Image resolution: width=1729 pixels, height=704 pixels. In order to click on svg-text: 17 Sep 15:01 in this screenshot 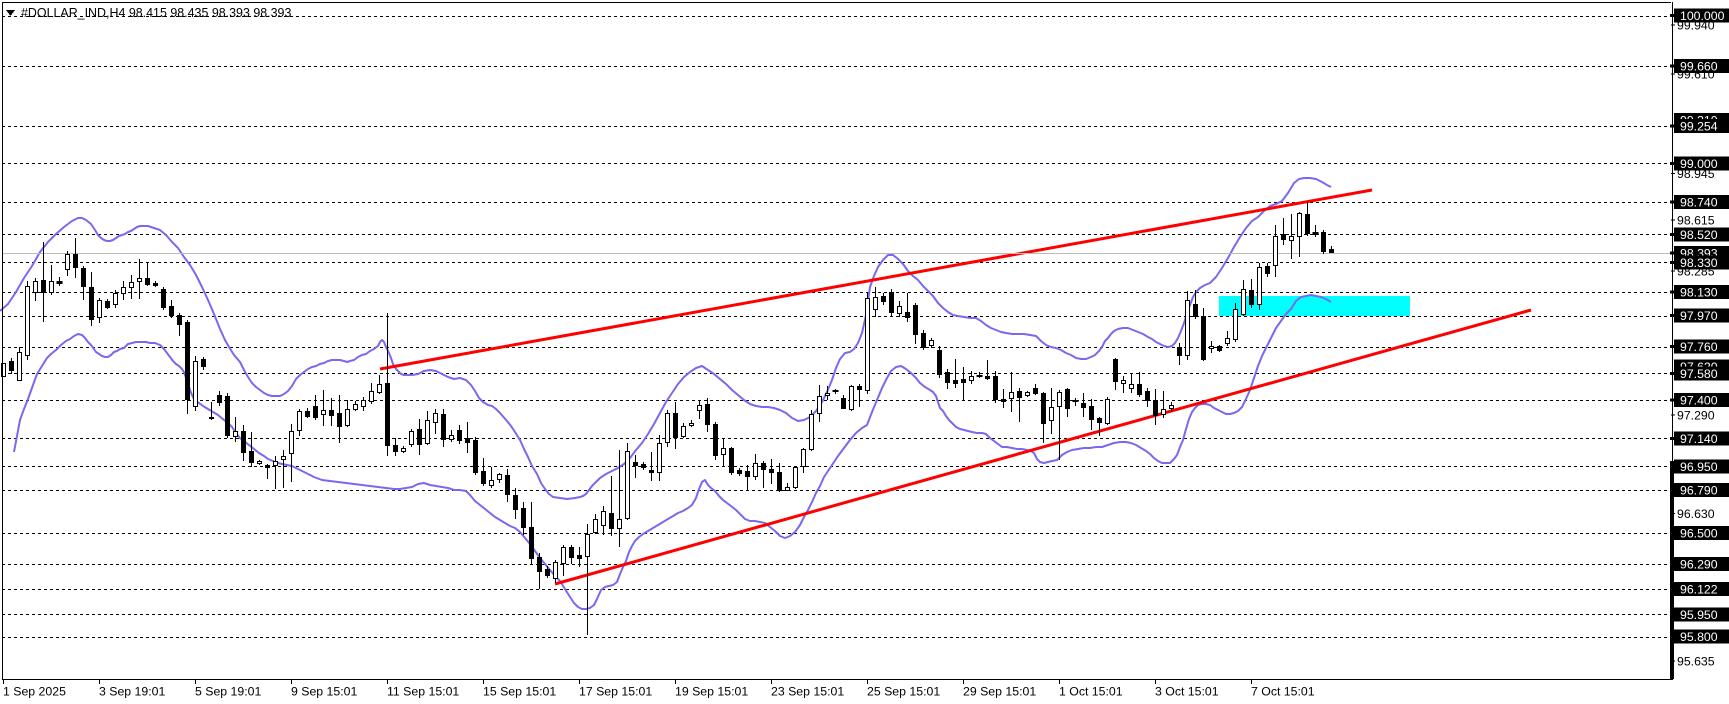, I will do `click(615, 692)`.